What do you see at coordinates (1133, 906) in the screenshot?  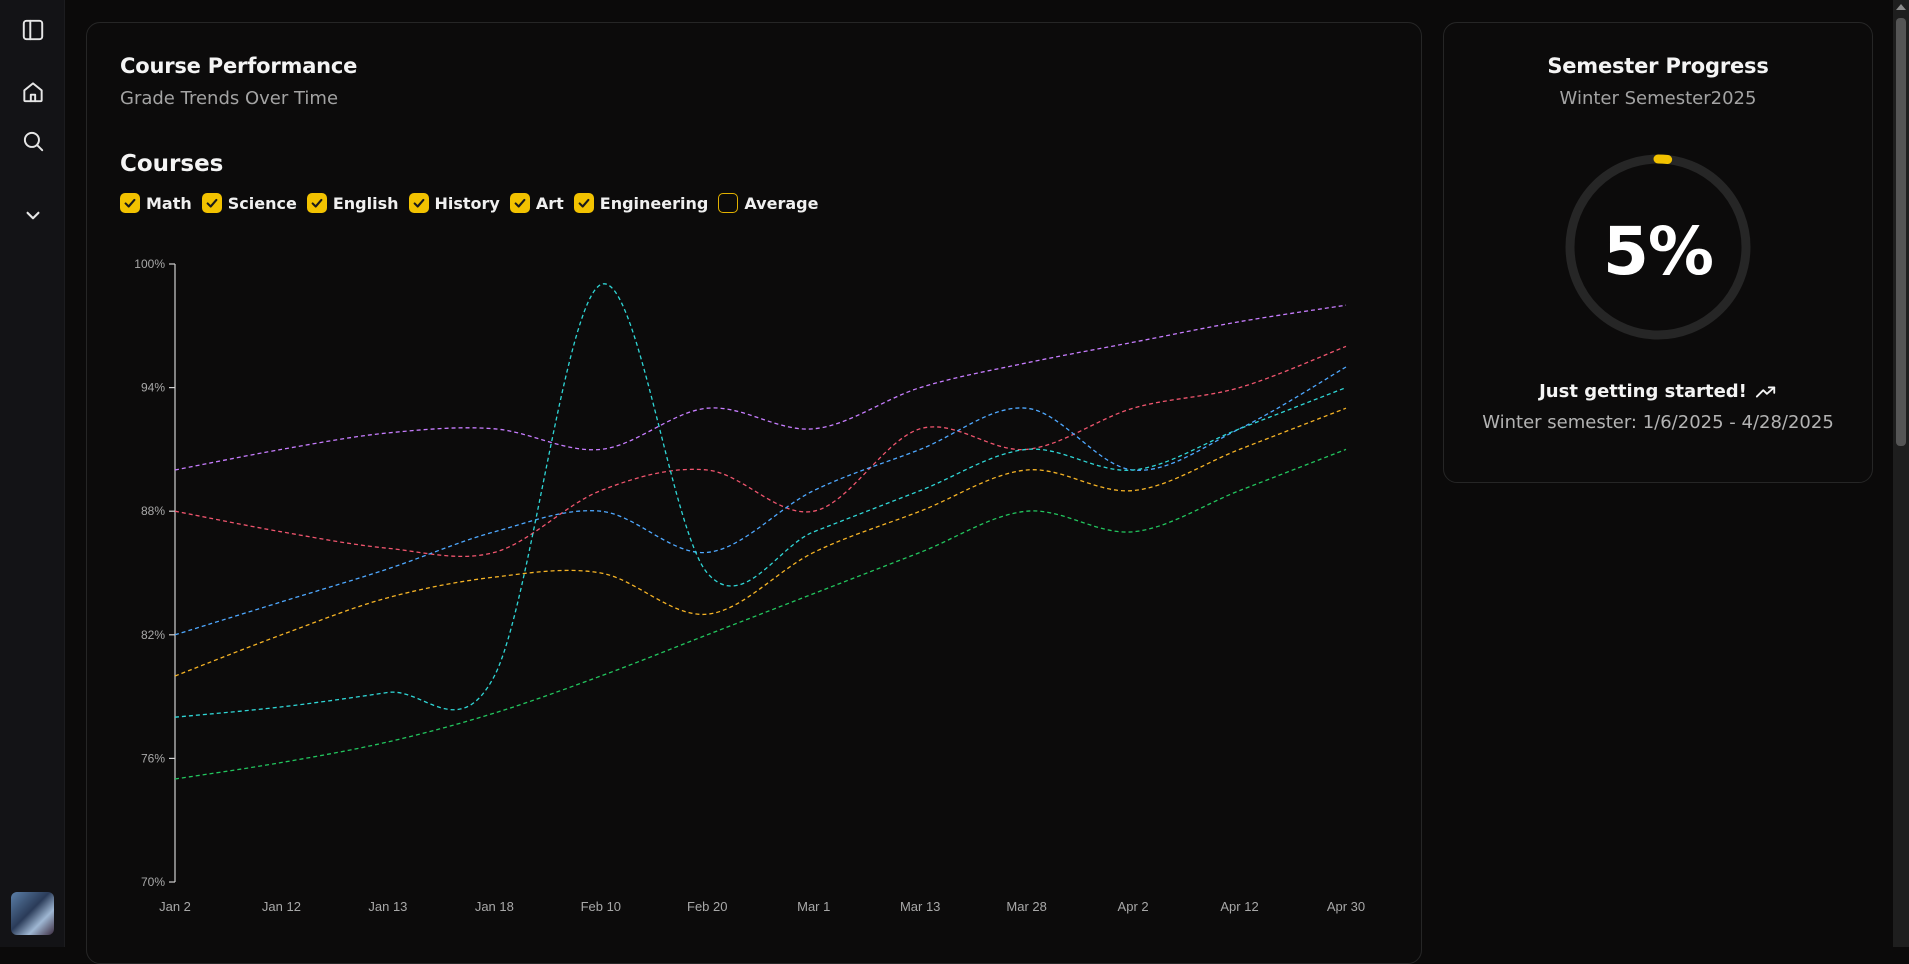 I see `x-tick-label: Apr 2` at bounding box center [1133, 906].